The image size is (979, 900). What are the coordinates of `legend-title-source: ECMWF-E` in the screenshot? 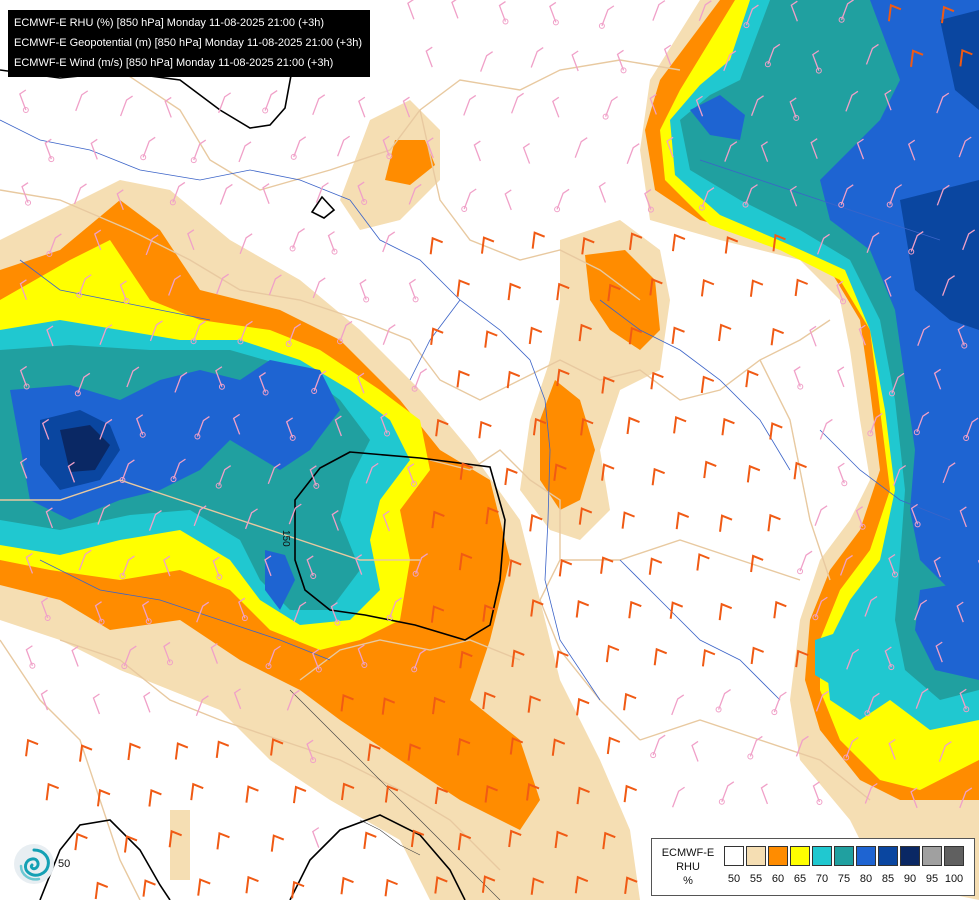 It's located at (688, 853).